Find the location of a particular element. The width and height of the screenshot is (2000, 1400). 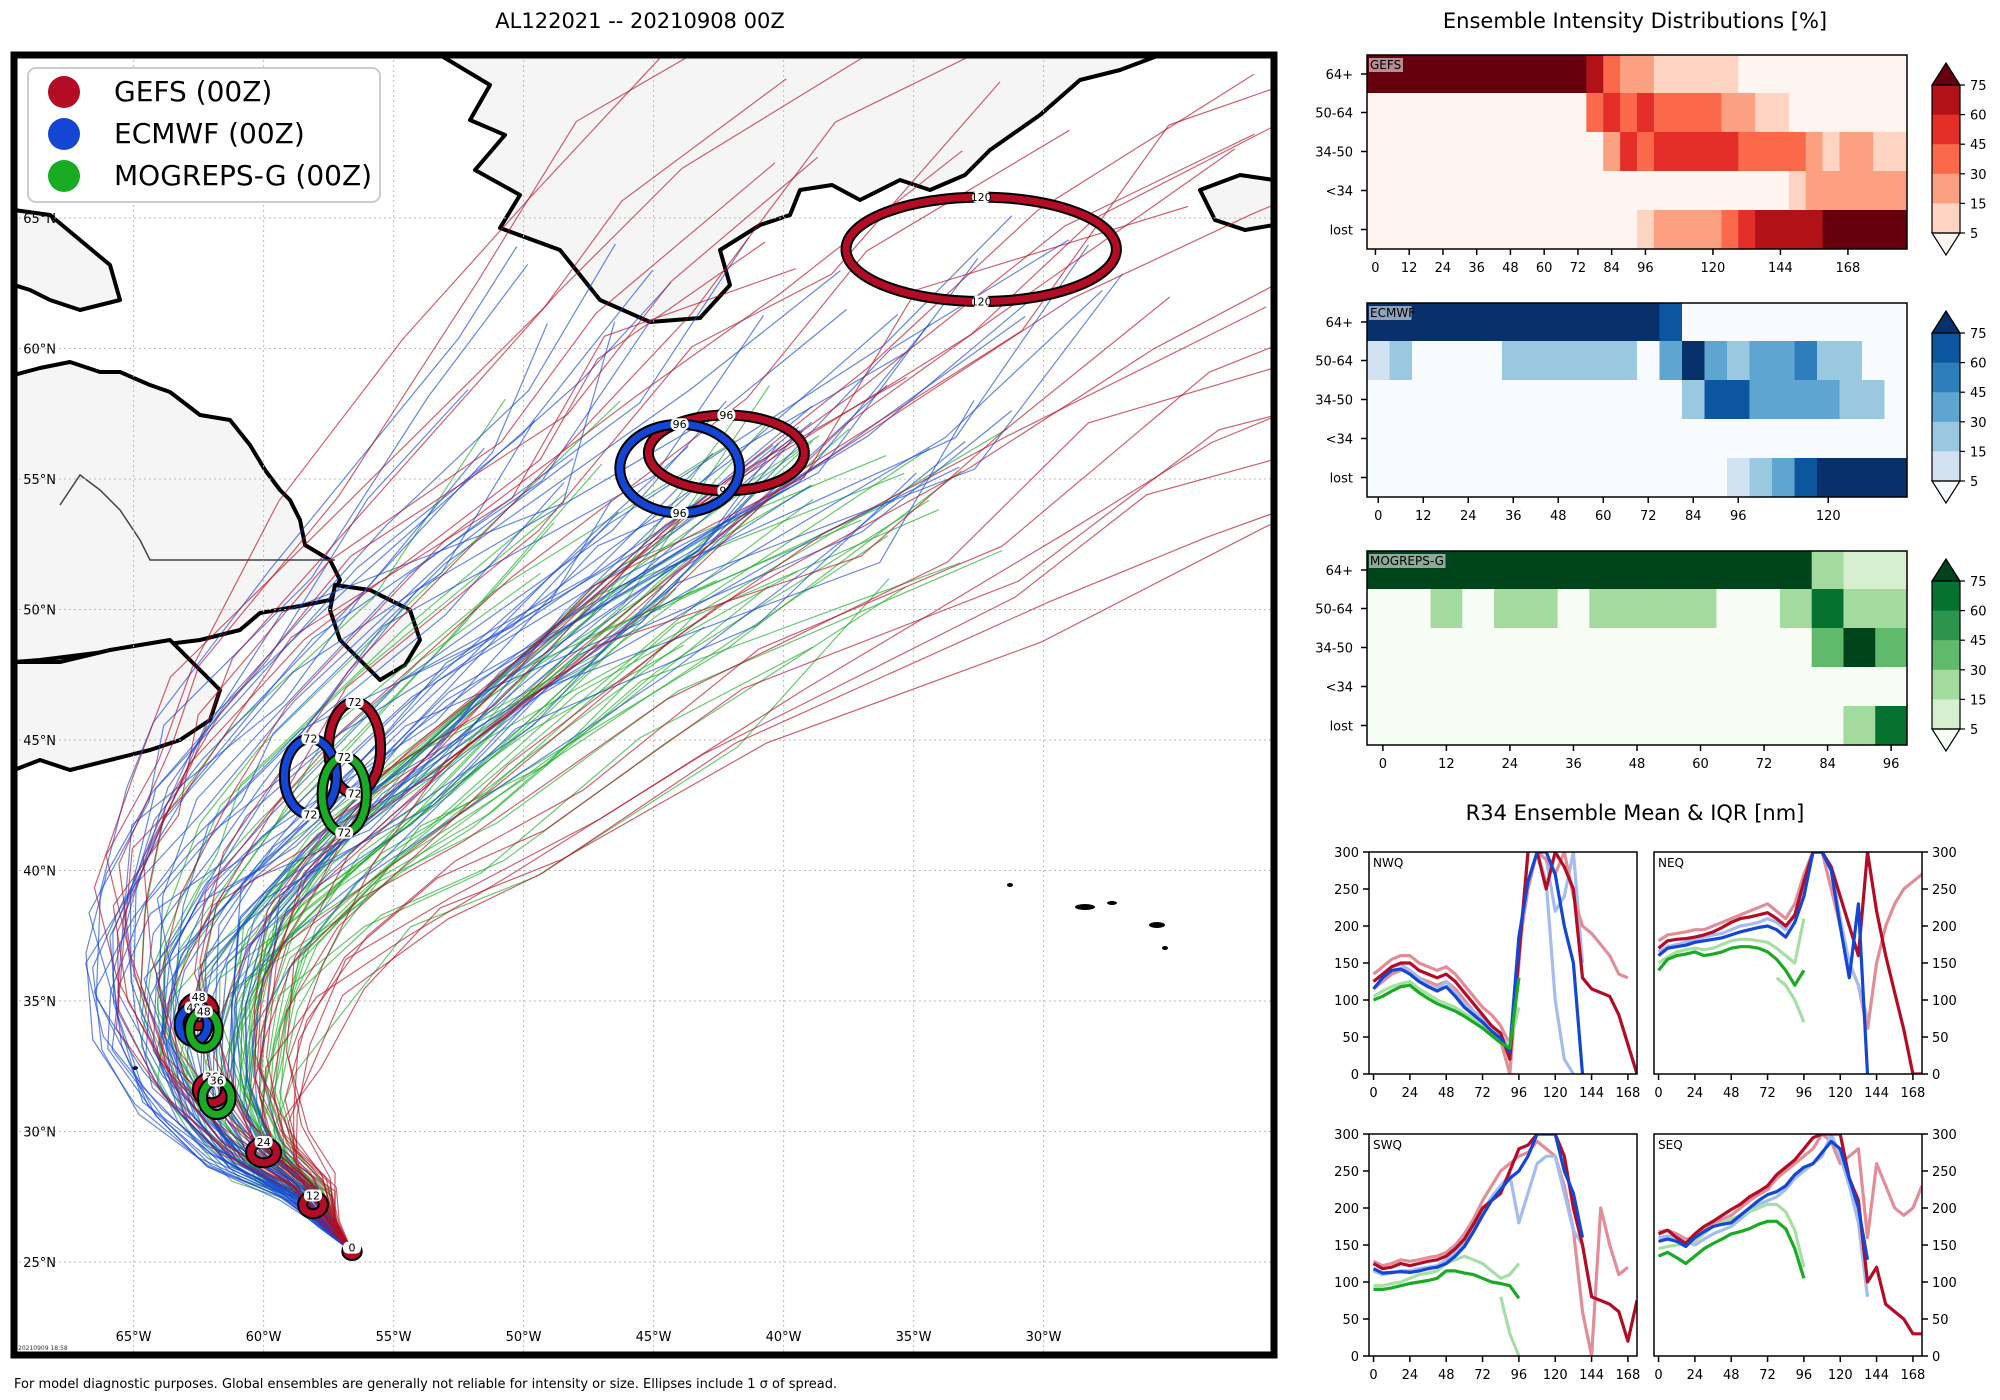

r34-panel-neq: NEQ 300 250 200 150 100 50 0 0 24 48 72 96 120 144 168 is located at coordinates (1805, 973).